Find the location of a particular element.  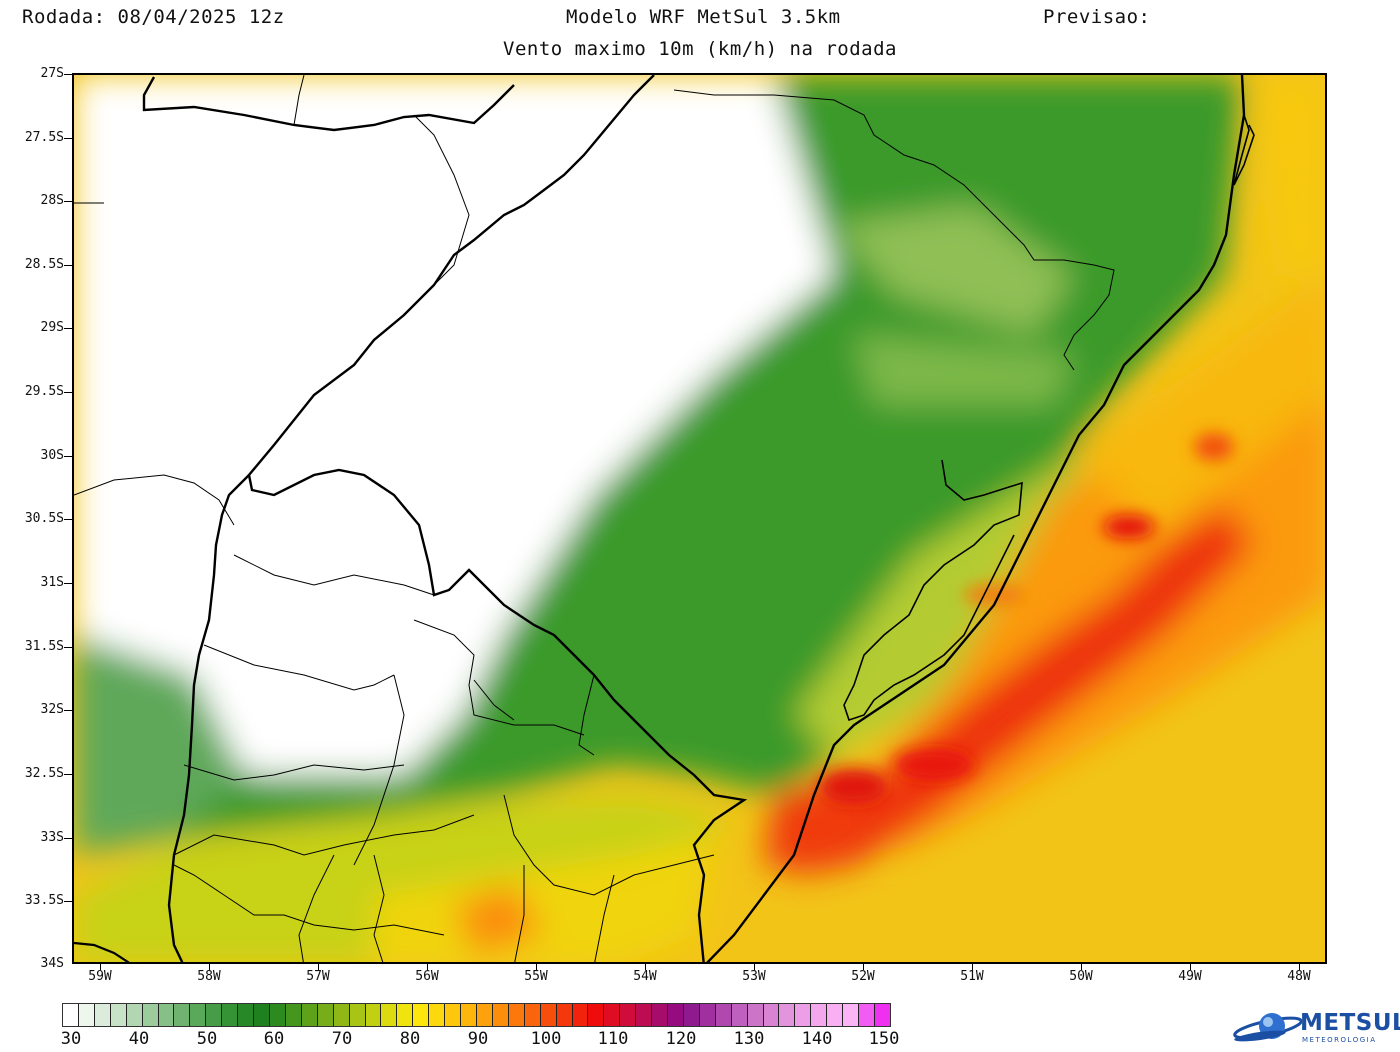

colorbar is located at coordinates (476, 1015).